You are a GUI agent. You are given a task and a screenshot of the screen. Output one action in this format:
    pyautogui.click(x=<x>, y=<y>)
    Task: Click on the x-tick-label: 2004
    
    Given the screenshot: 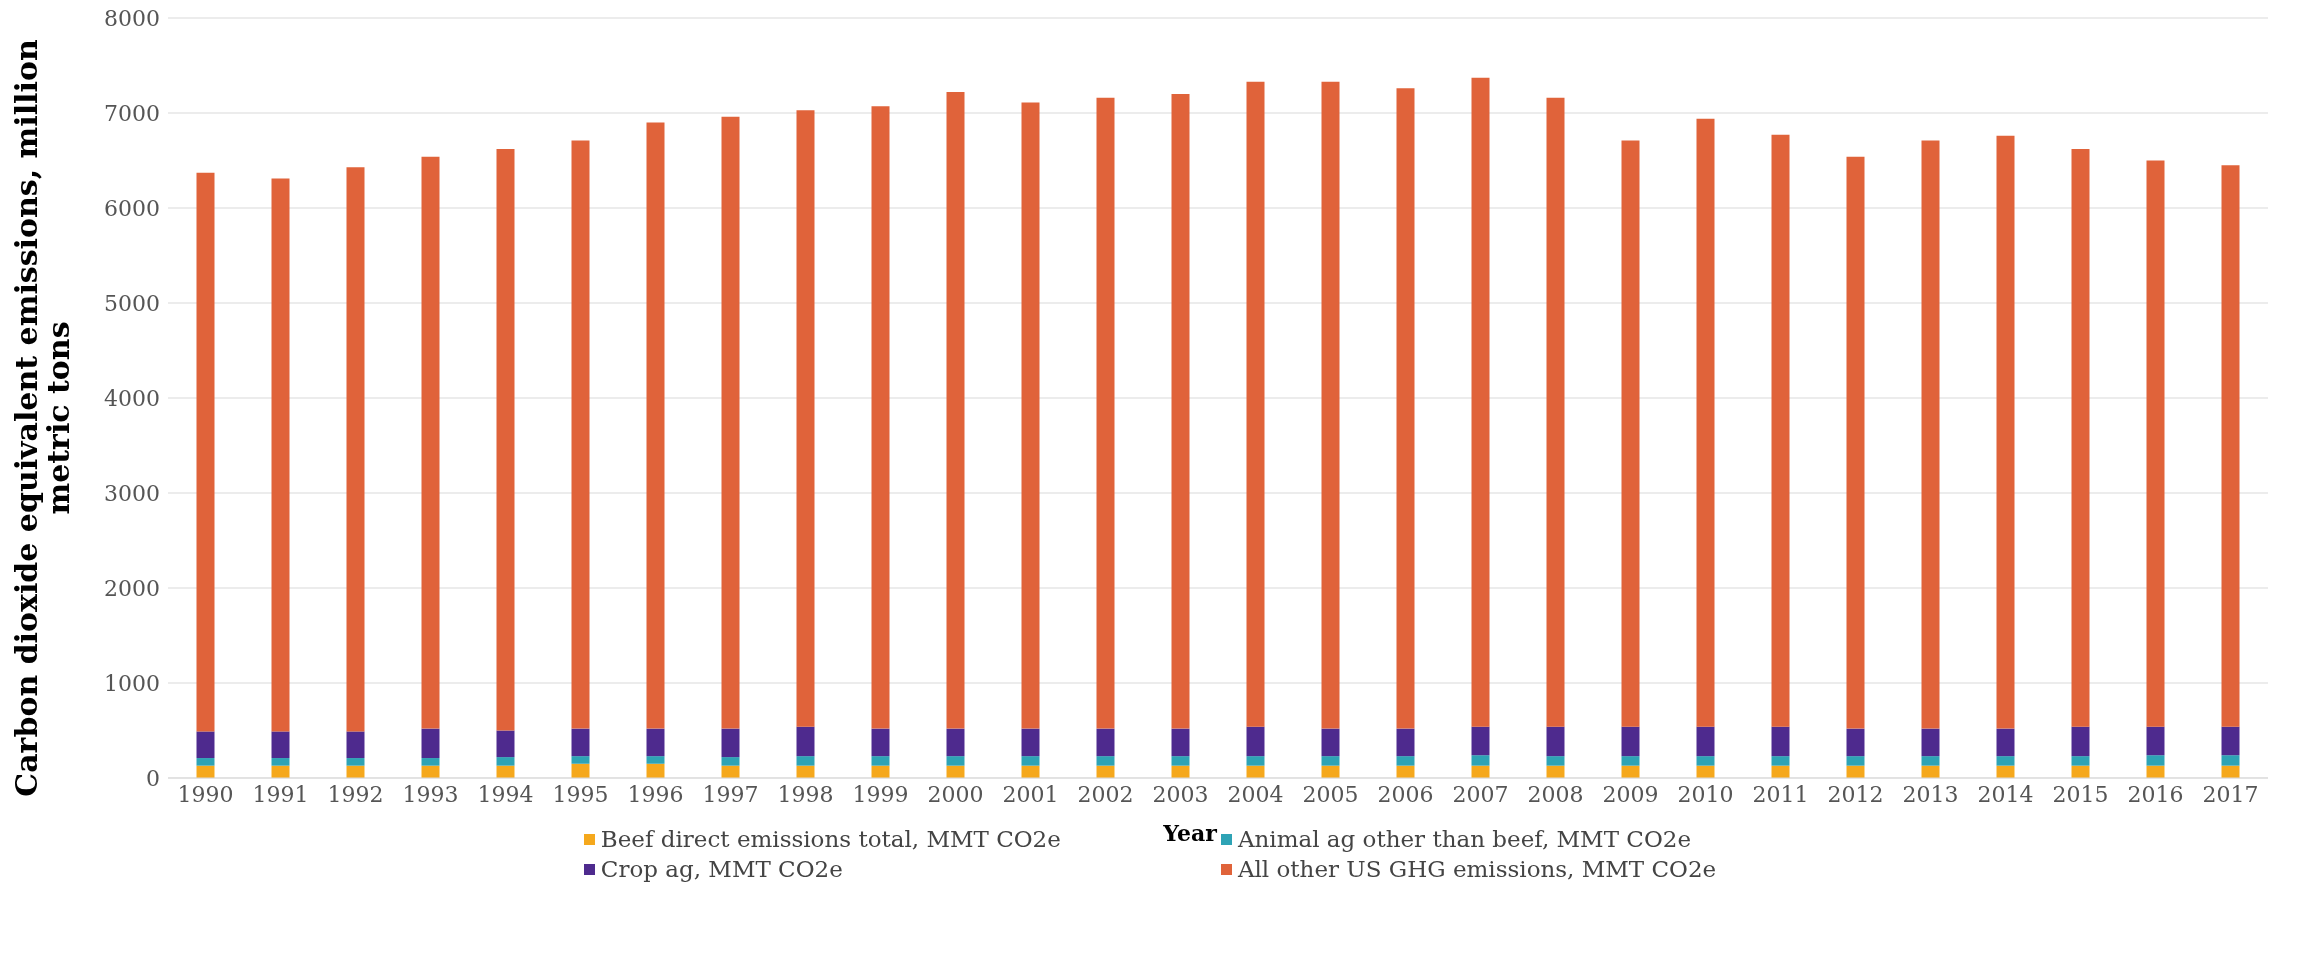 What is the action you would take?
    pyautogui.click(x=1255, y=794)
    